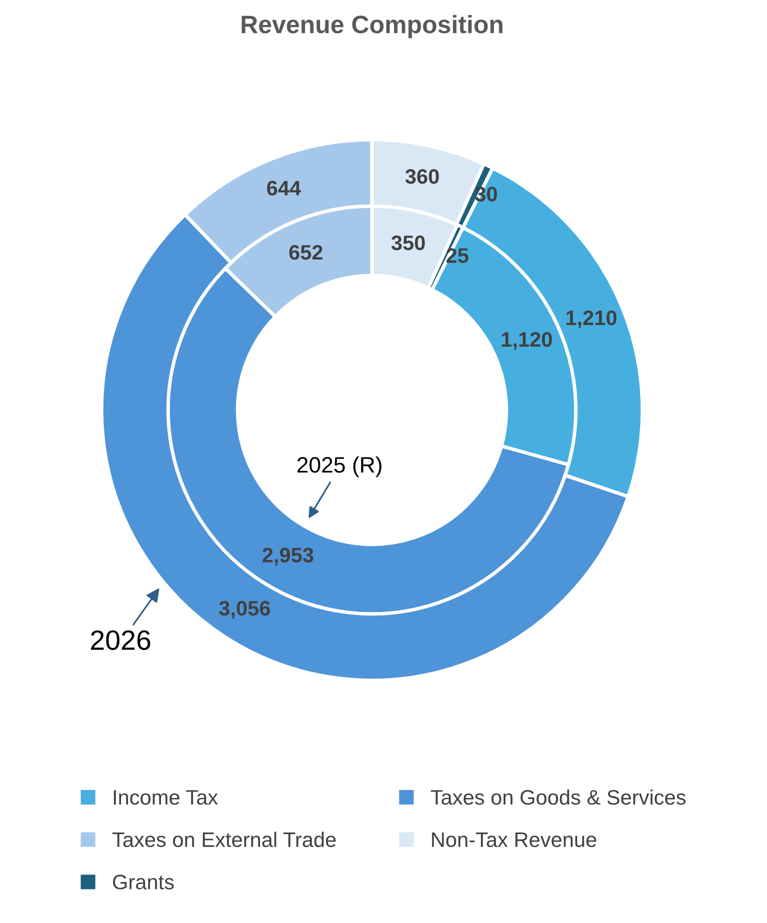  Describe the element at coordinates (591, 319) in the screenshot. I see `data-label: 1,210` at that location.